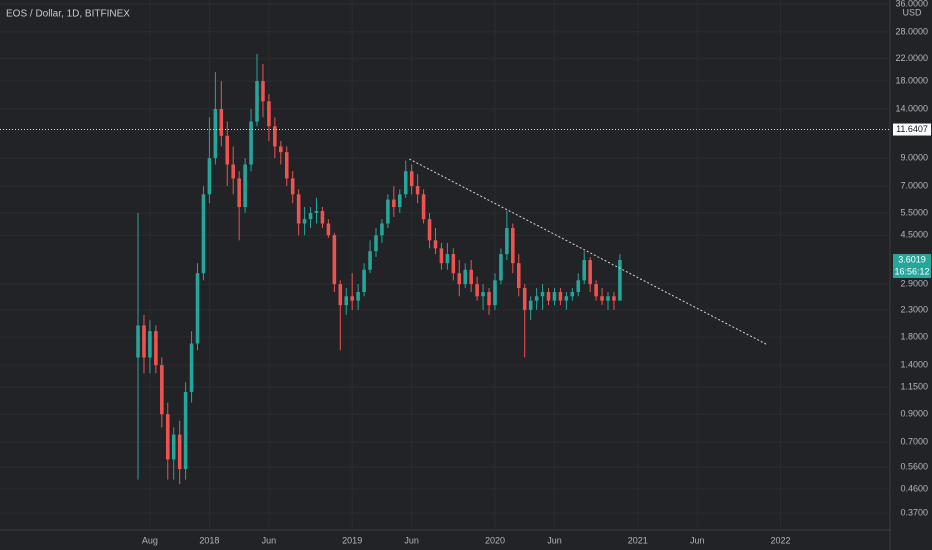 This screenshot has width=932, height=550. What do you see at coordinates (914, 365) in the screenshot?
I see `y-tick-label: 1.4000` at bounding box center [914, 365].